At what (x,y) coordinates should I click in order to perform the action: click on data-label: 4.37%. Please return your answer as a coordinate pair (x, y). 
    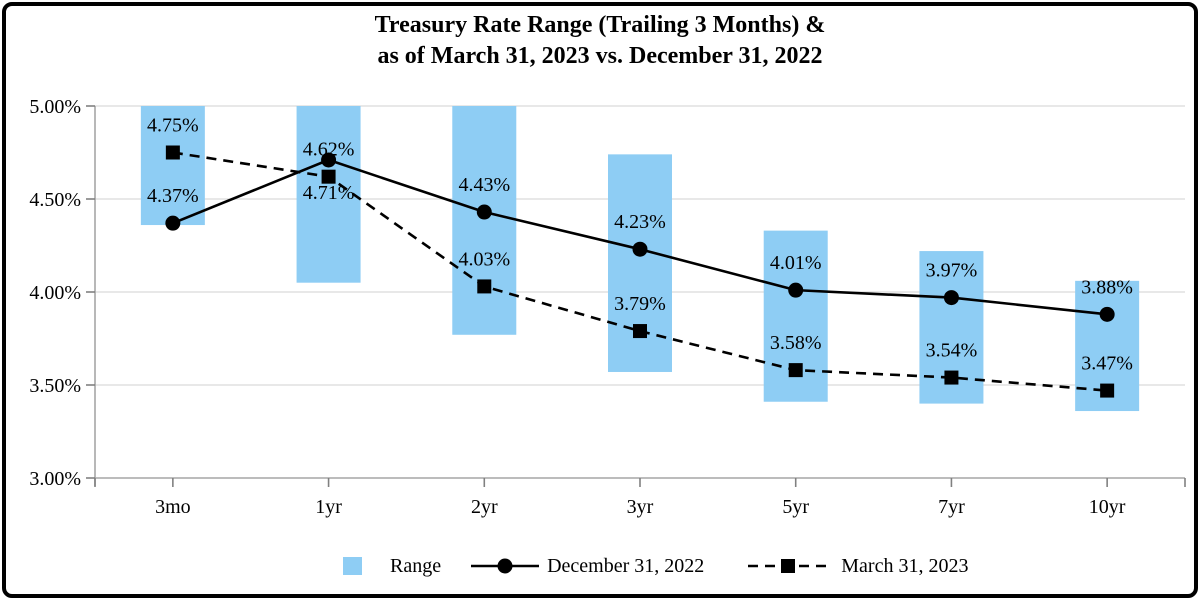
    Looking at the image, I should click on (173, 196).